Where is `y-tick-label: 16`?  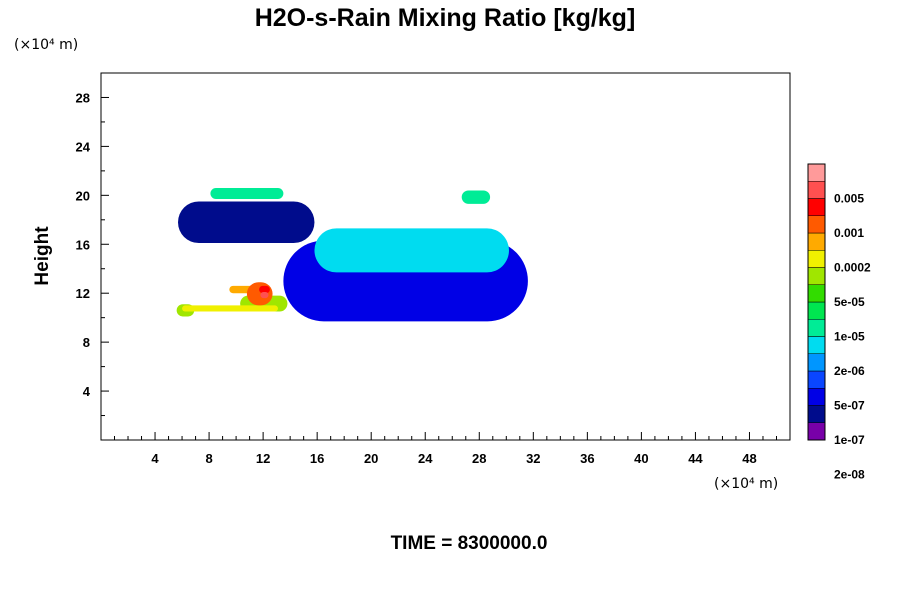 y-tick-label: 16 is located at coordinates (83, 244).